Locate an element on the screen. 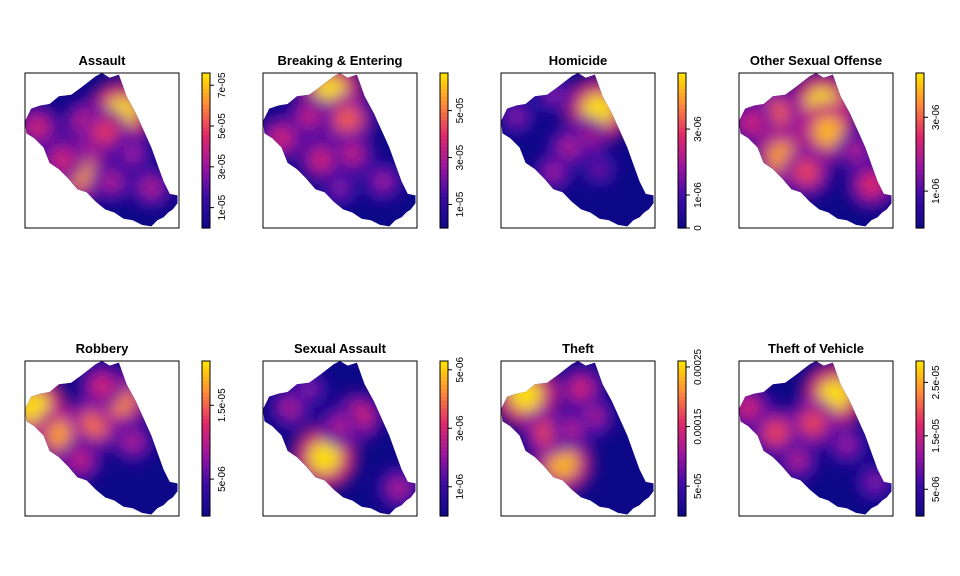 This screenshot has height=576, width=960. panel-title: Theft of Vehicle is located at coordinates (816, 348).